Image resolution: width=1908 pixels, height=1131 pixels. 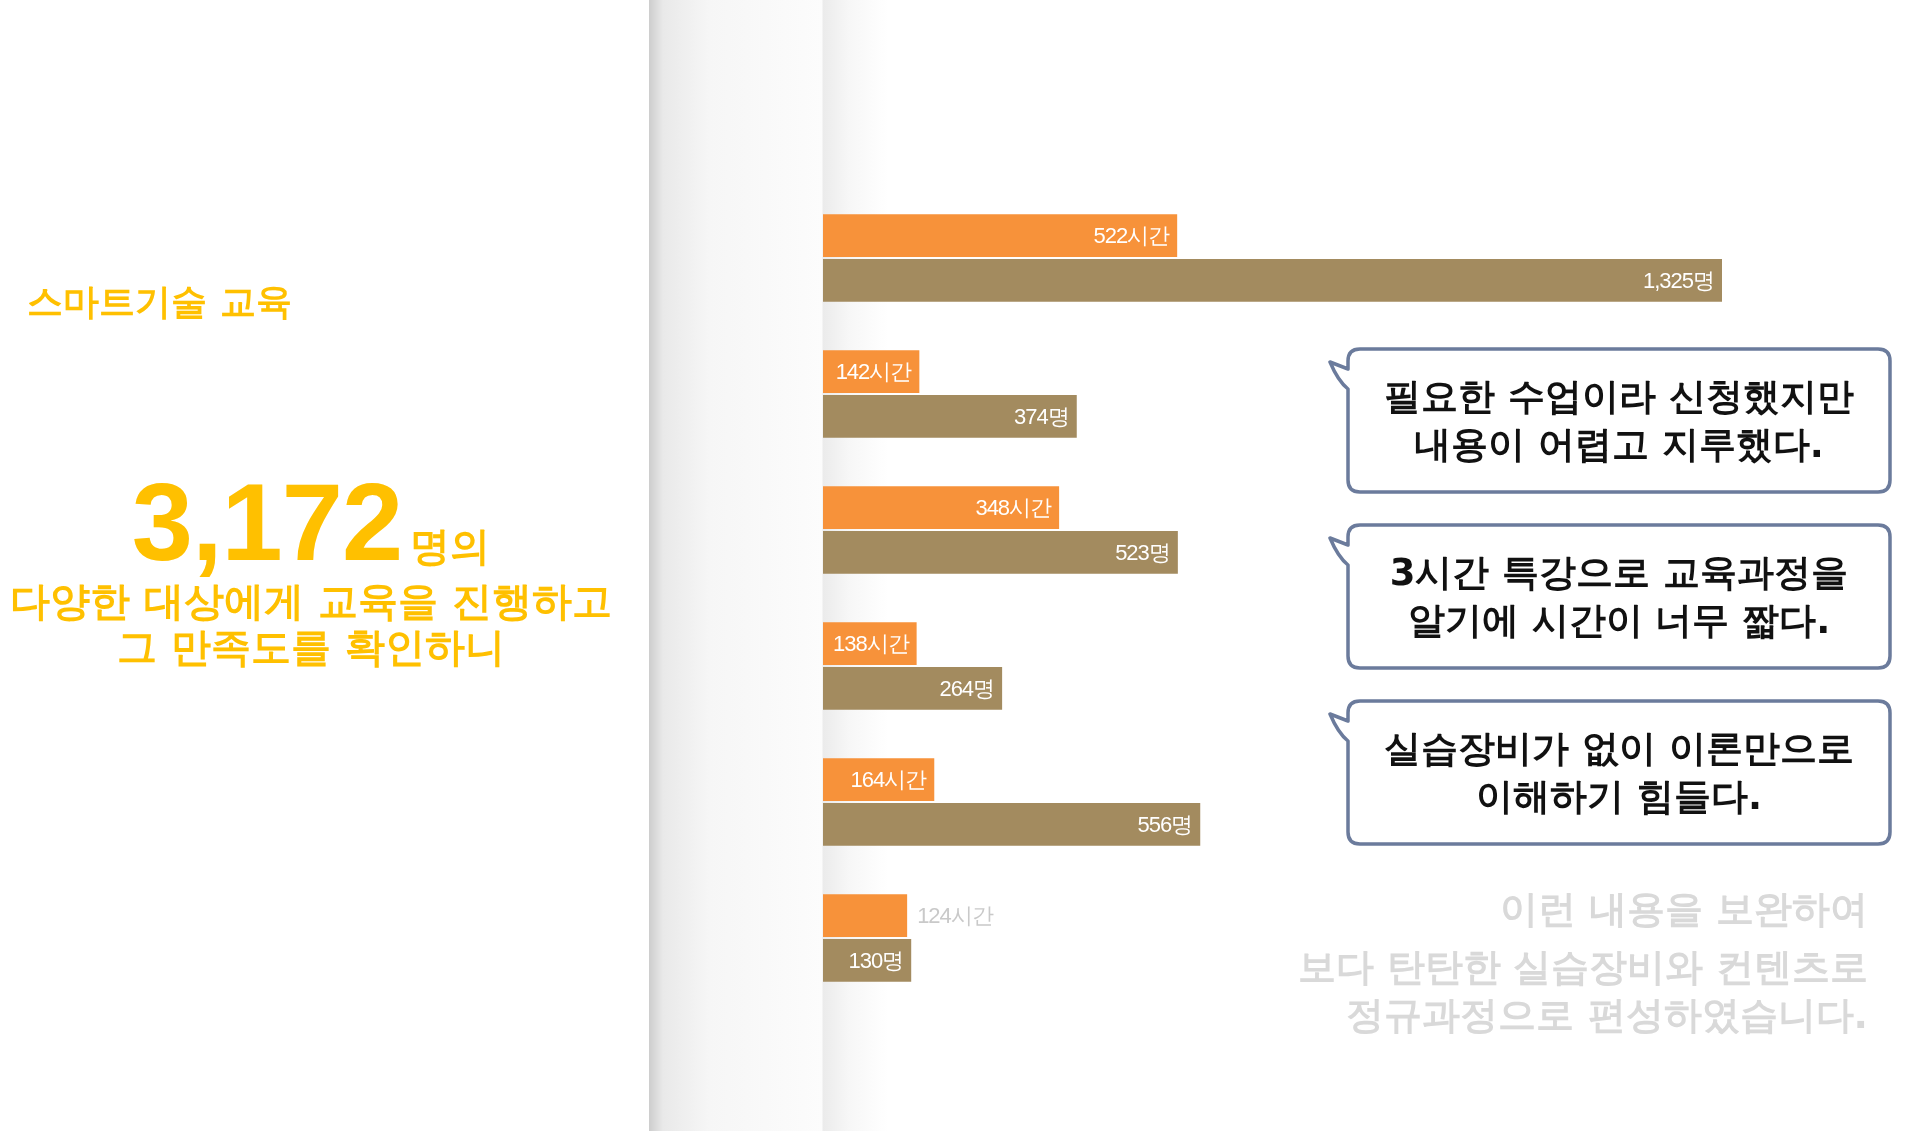 I want to click on annotation: 필요한 수업이라 신청했지만 내용이 어렵고 지루했다., so click(x=1619, y=420).